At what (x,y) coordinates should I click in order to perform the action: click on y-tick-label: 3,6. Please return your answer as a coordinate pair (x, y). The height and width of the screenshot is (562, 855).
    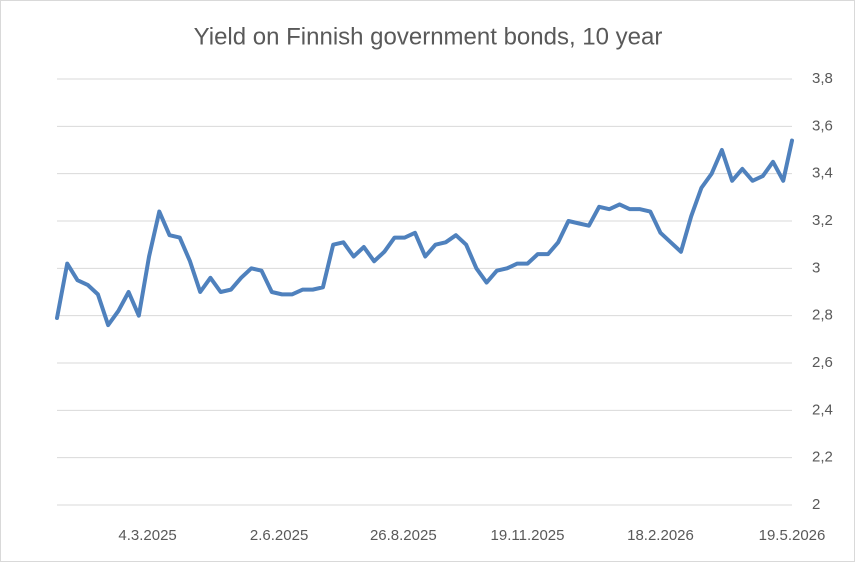
    Looking at the image, I should click on (822, 125).